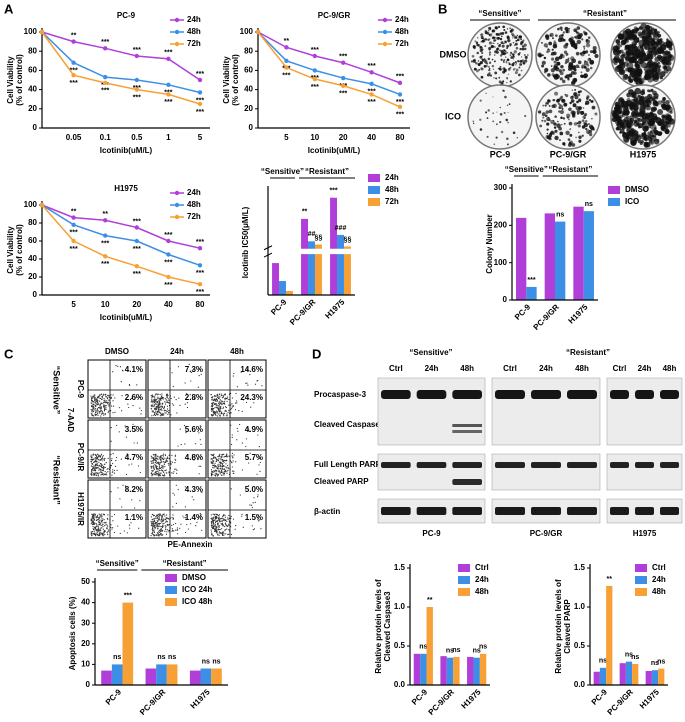 The height and width of the screenshot is (722, 685). I want to click on series-line, so click(121, 226).